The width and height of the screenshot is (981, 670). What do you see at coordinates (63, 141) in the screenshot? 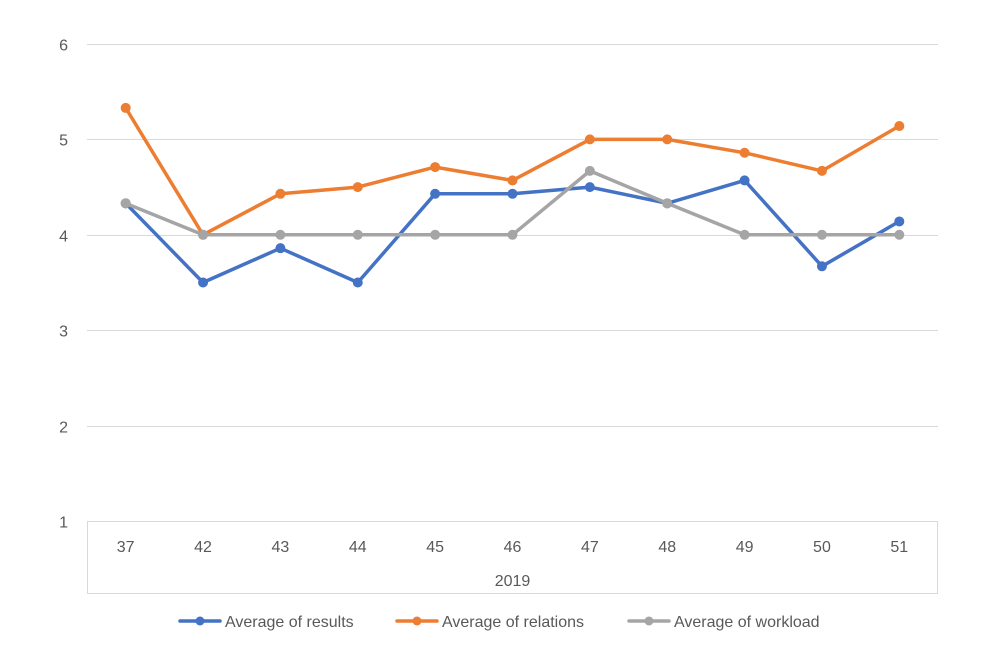
I see `y-tick-label: 5` at bounding box center [63, 141].